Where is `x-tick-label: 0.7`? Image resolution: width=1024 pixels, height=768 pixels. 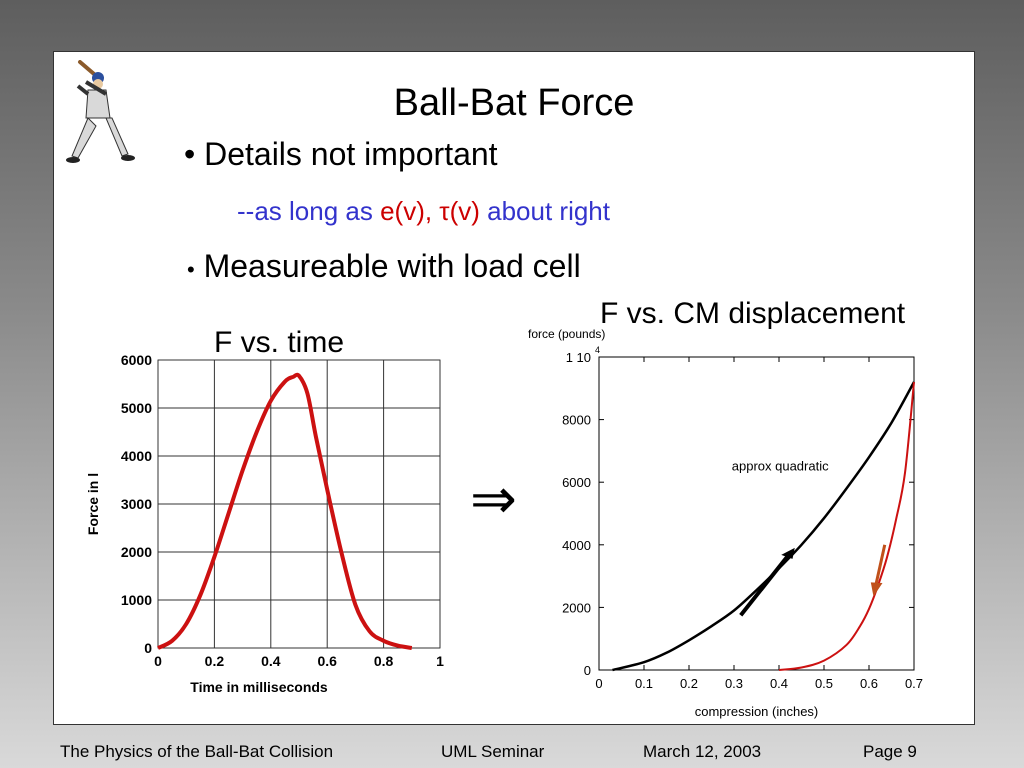
x-tick-label: 0.7 is located at coordinates (914, 683).